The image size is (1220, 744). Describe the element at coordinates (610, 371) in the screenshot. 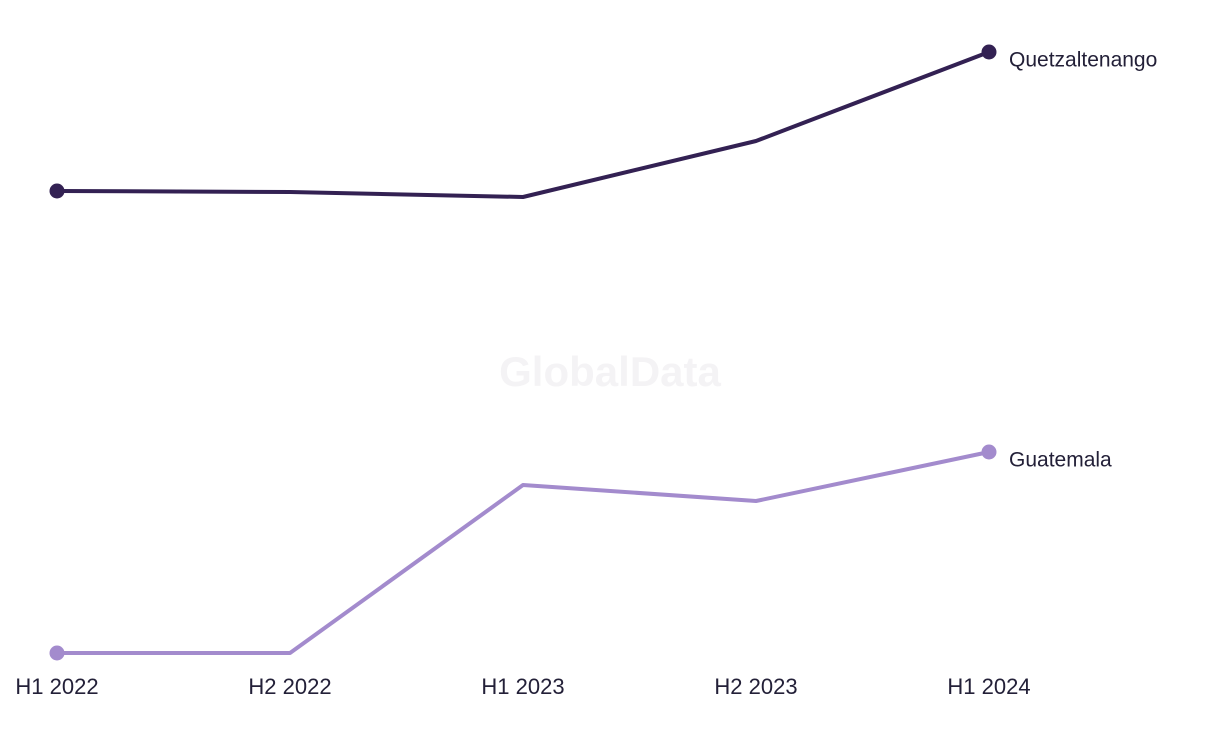

I see `watermark-text: GlobalData` at that location.